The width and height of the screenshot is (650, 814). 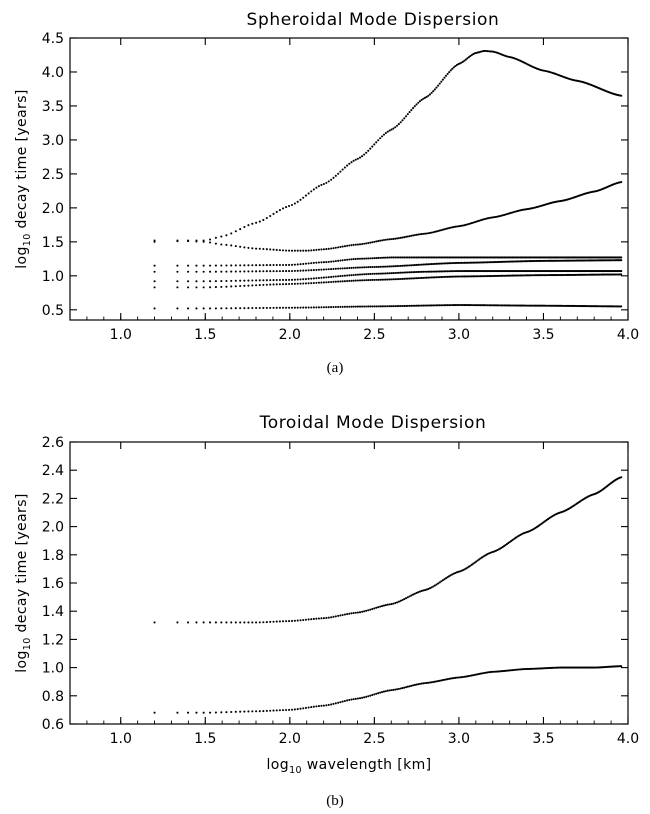 What do you see at coordinates (335, 801) in the screenshot?
I see `panel-label: (b)` at bounding box center [335, 801].